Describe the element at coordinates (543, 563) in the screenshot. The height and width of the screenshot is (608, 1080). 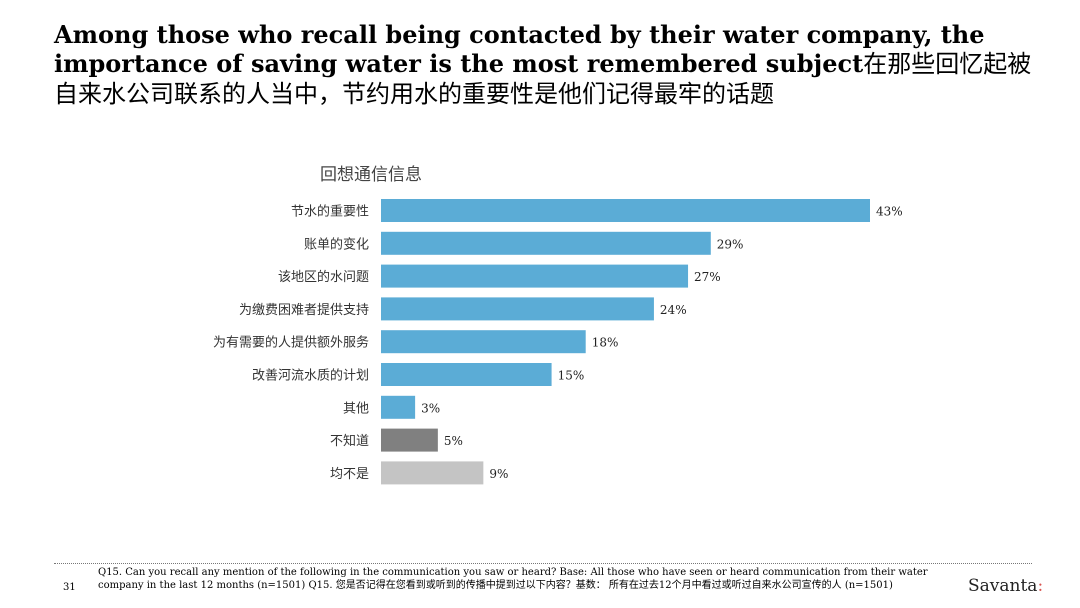
I see `footer-divider` at that location.